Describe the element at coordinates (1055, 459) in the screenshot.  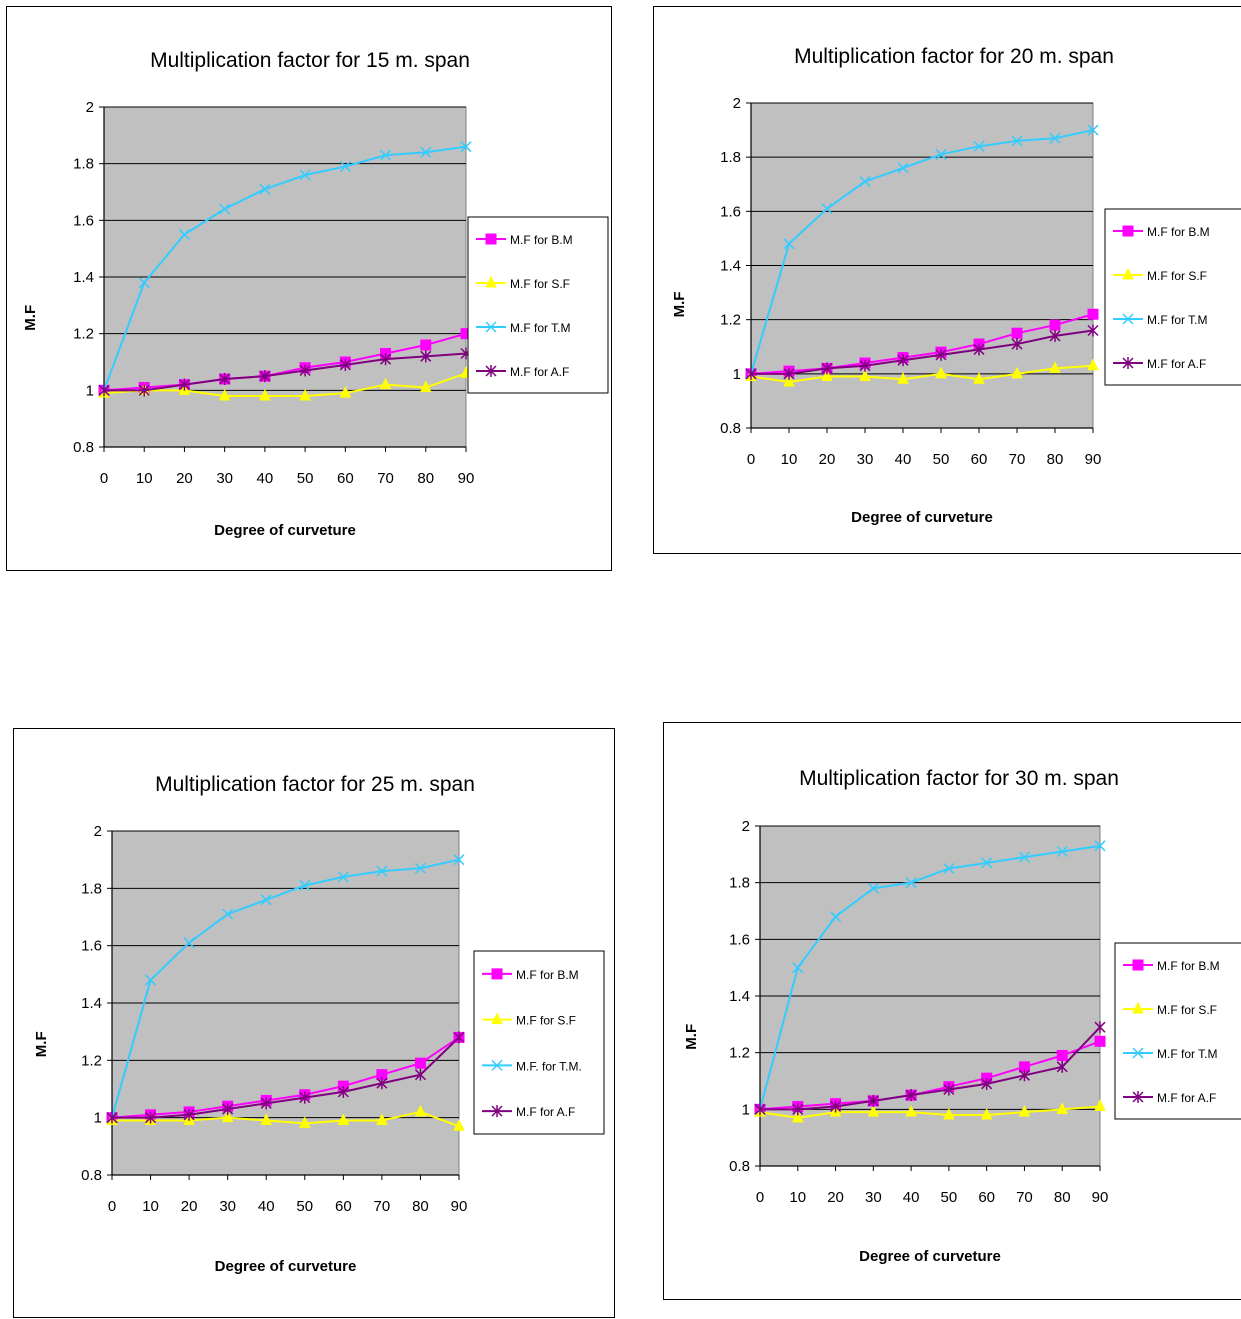
I see `x-tick-label: 80` at that location.